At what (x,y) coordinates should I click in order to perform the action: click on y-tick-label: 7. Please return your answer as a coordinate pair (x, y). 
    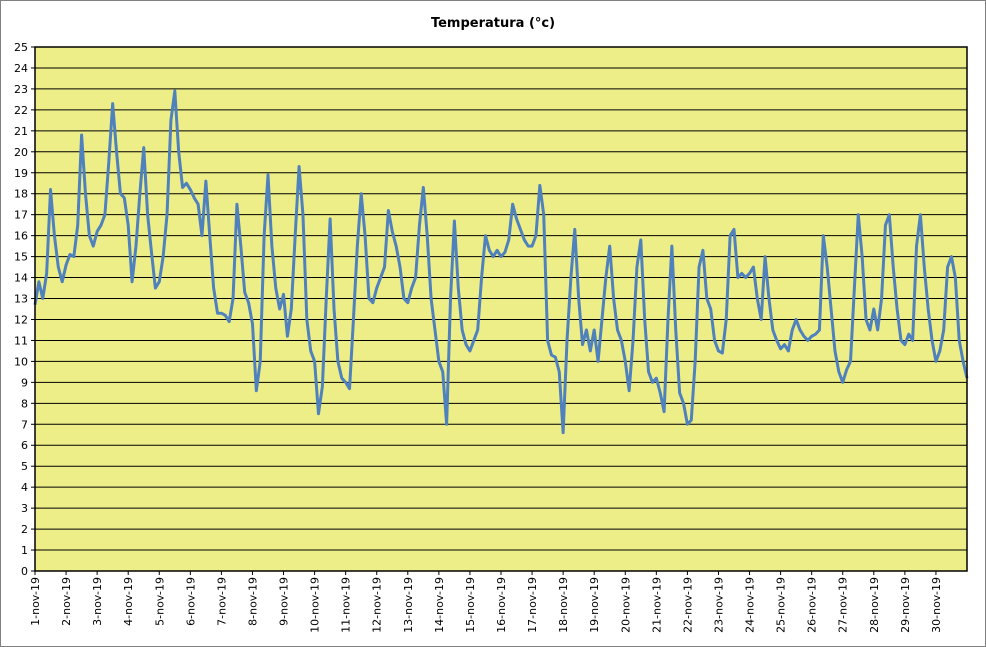
    Looking at the image, I should click on (24, 424).